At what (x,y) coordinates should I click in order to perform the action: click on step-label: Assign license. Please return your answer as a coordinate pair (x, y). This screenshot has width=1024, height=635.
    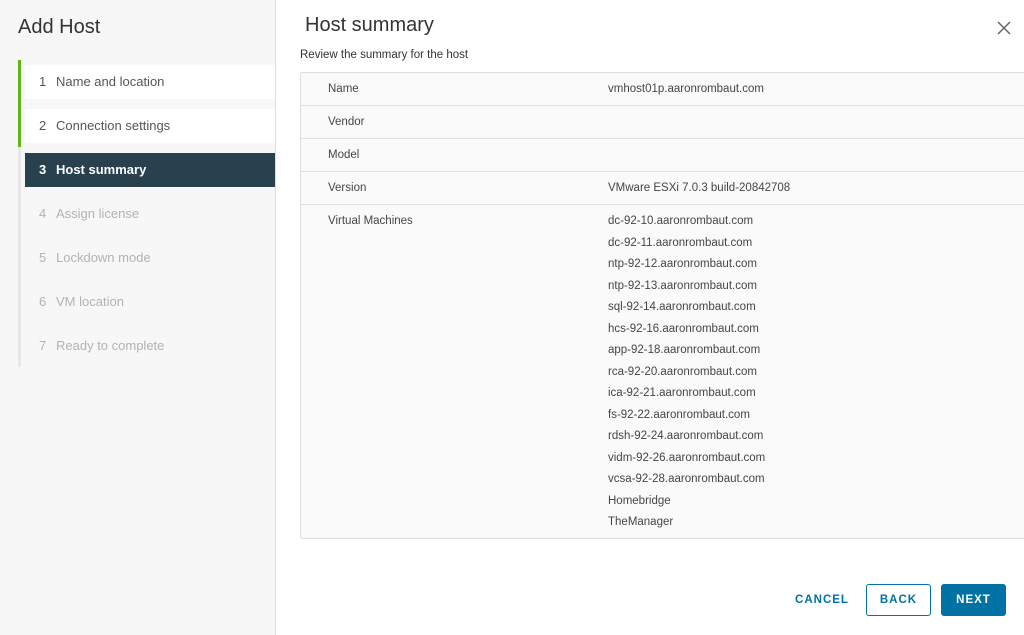
    Looking at the image, I should click on (98, 213).